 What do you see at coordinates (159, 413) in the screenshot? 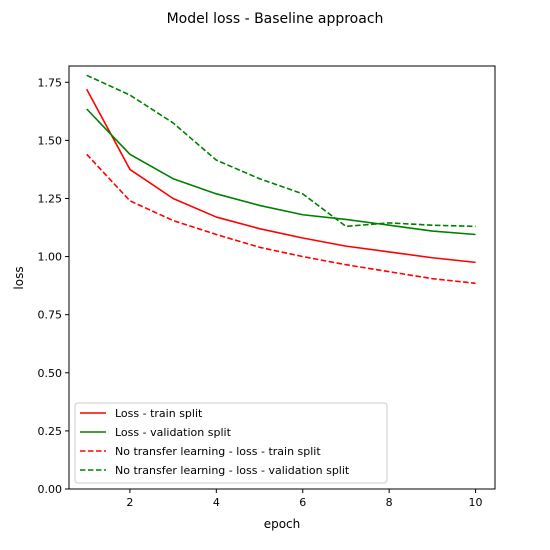
I see `legend-entry: Loss - train split` at bounding box center [159, 413].